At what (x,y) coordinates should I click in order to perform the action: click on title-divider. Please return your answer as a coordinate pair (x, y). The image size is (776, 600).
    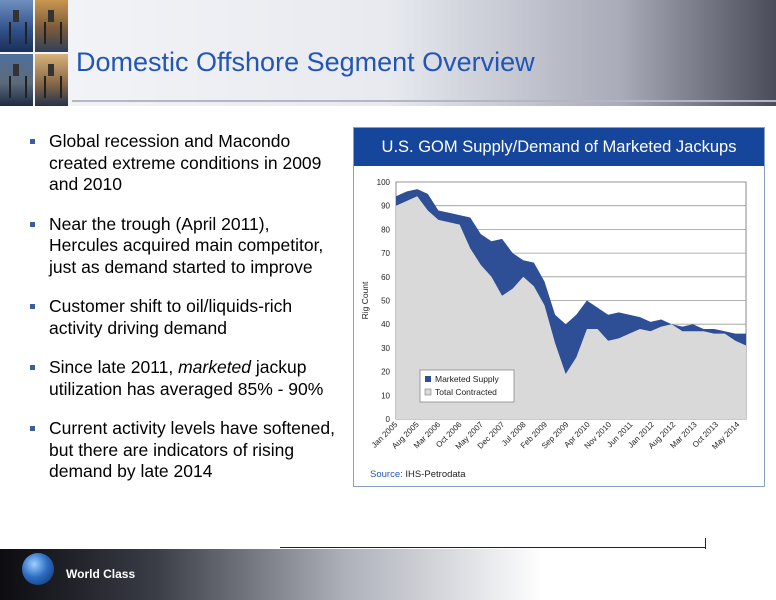
    Looking at the image, I should click on (424, 101).